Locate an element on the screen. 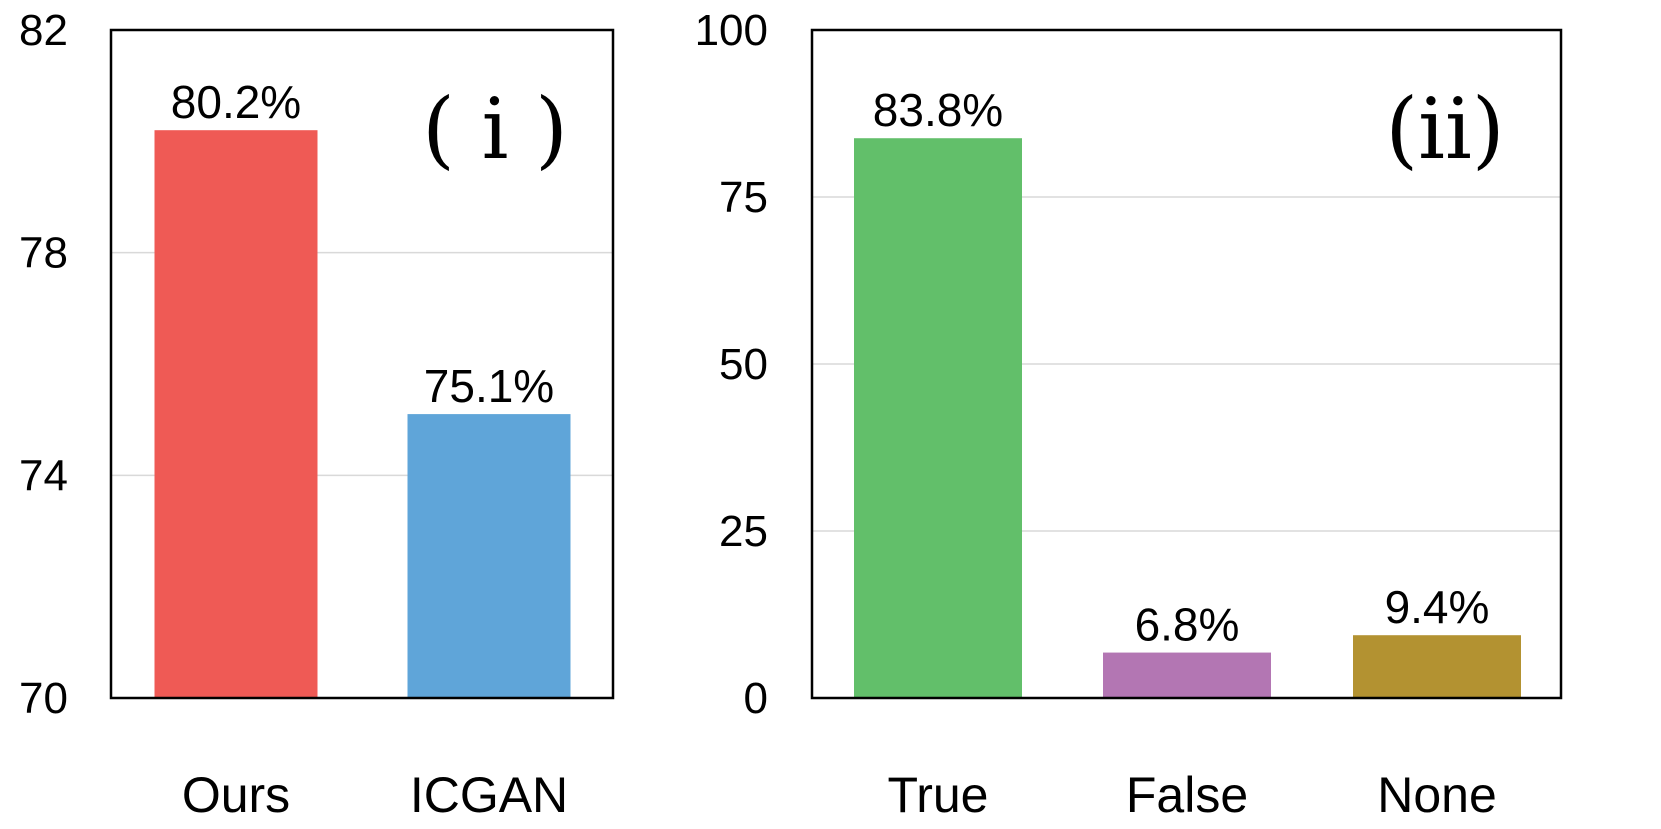 This screenshot has height=829, width=1661. x-tick-label-ours: Ours is located at coordinates (236, 795).